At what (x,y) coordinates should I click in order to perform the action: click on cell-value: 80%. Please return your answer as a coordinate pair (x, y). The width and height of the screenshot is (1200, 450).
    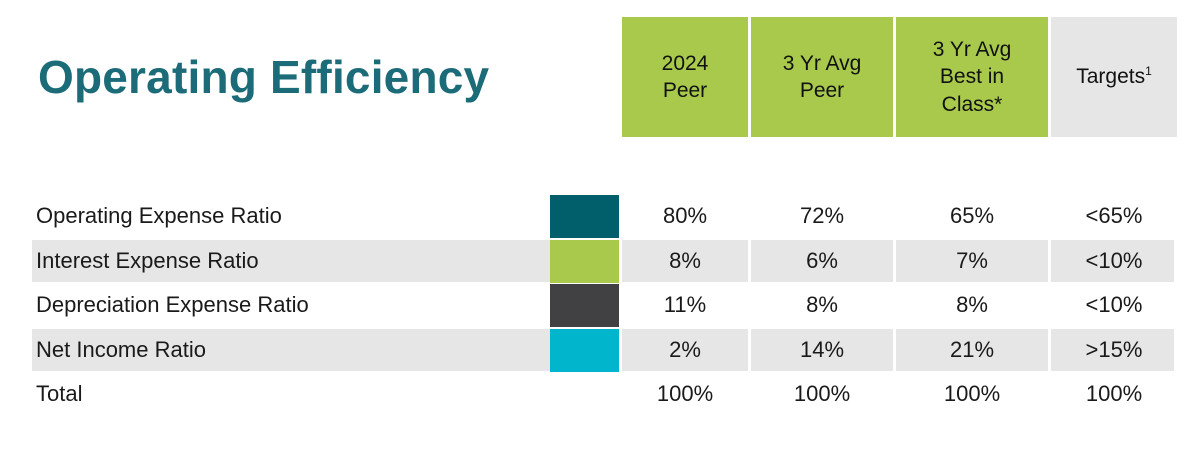
    Looking at the image, I should click on (685, 215).